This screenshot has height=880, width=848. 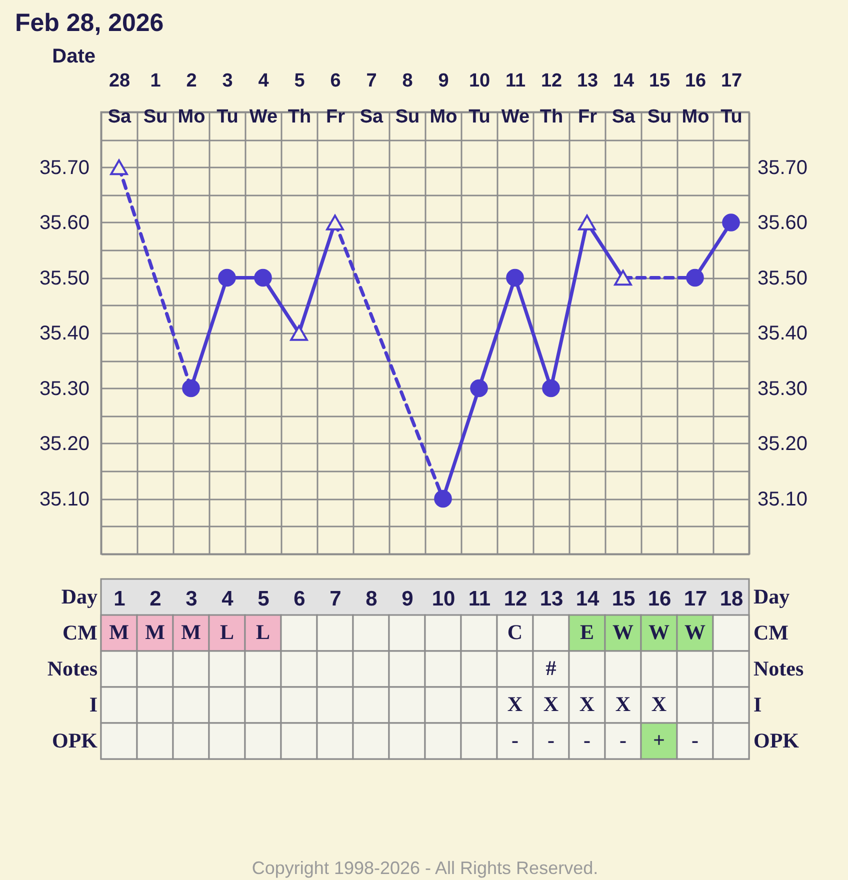 What do you see at coordinates (772, 596) in the screenshot?
I see `text: Day` at bounding box center [772, 596].